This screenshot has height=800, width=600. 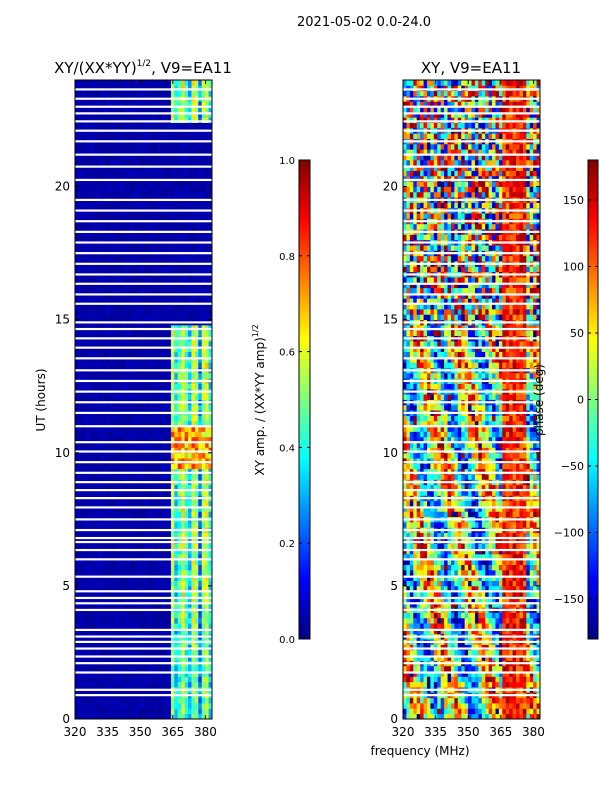 I want to click on colorbar-tick-label: 1.0, so click(x=287, y=161).